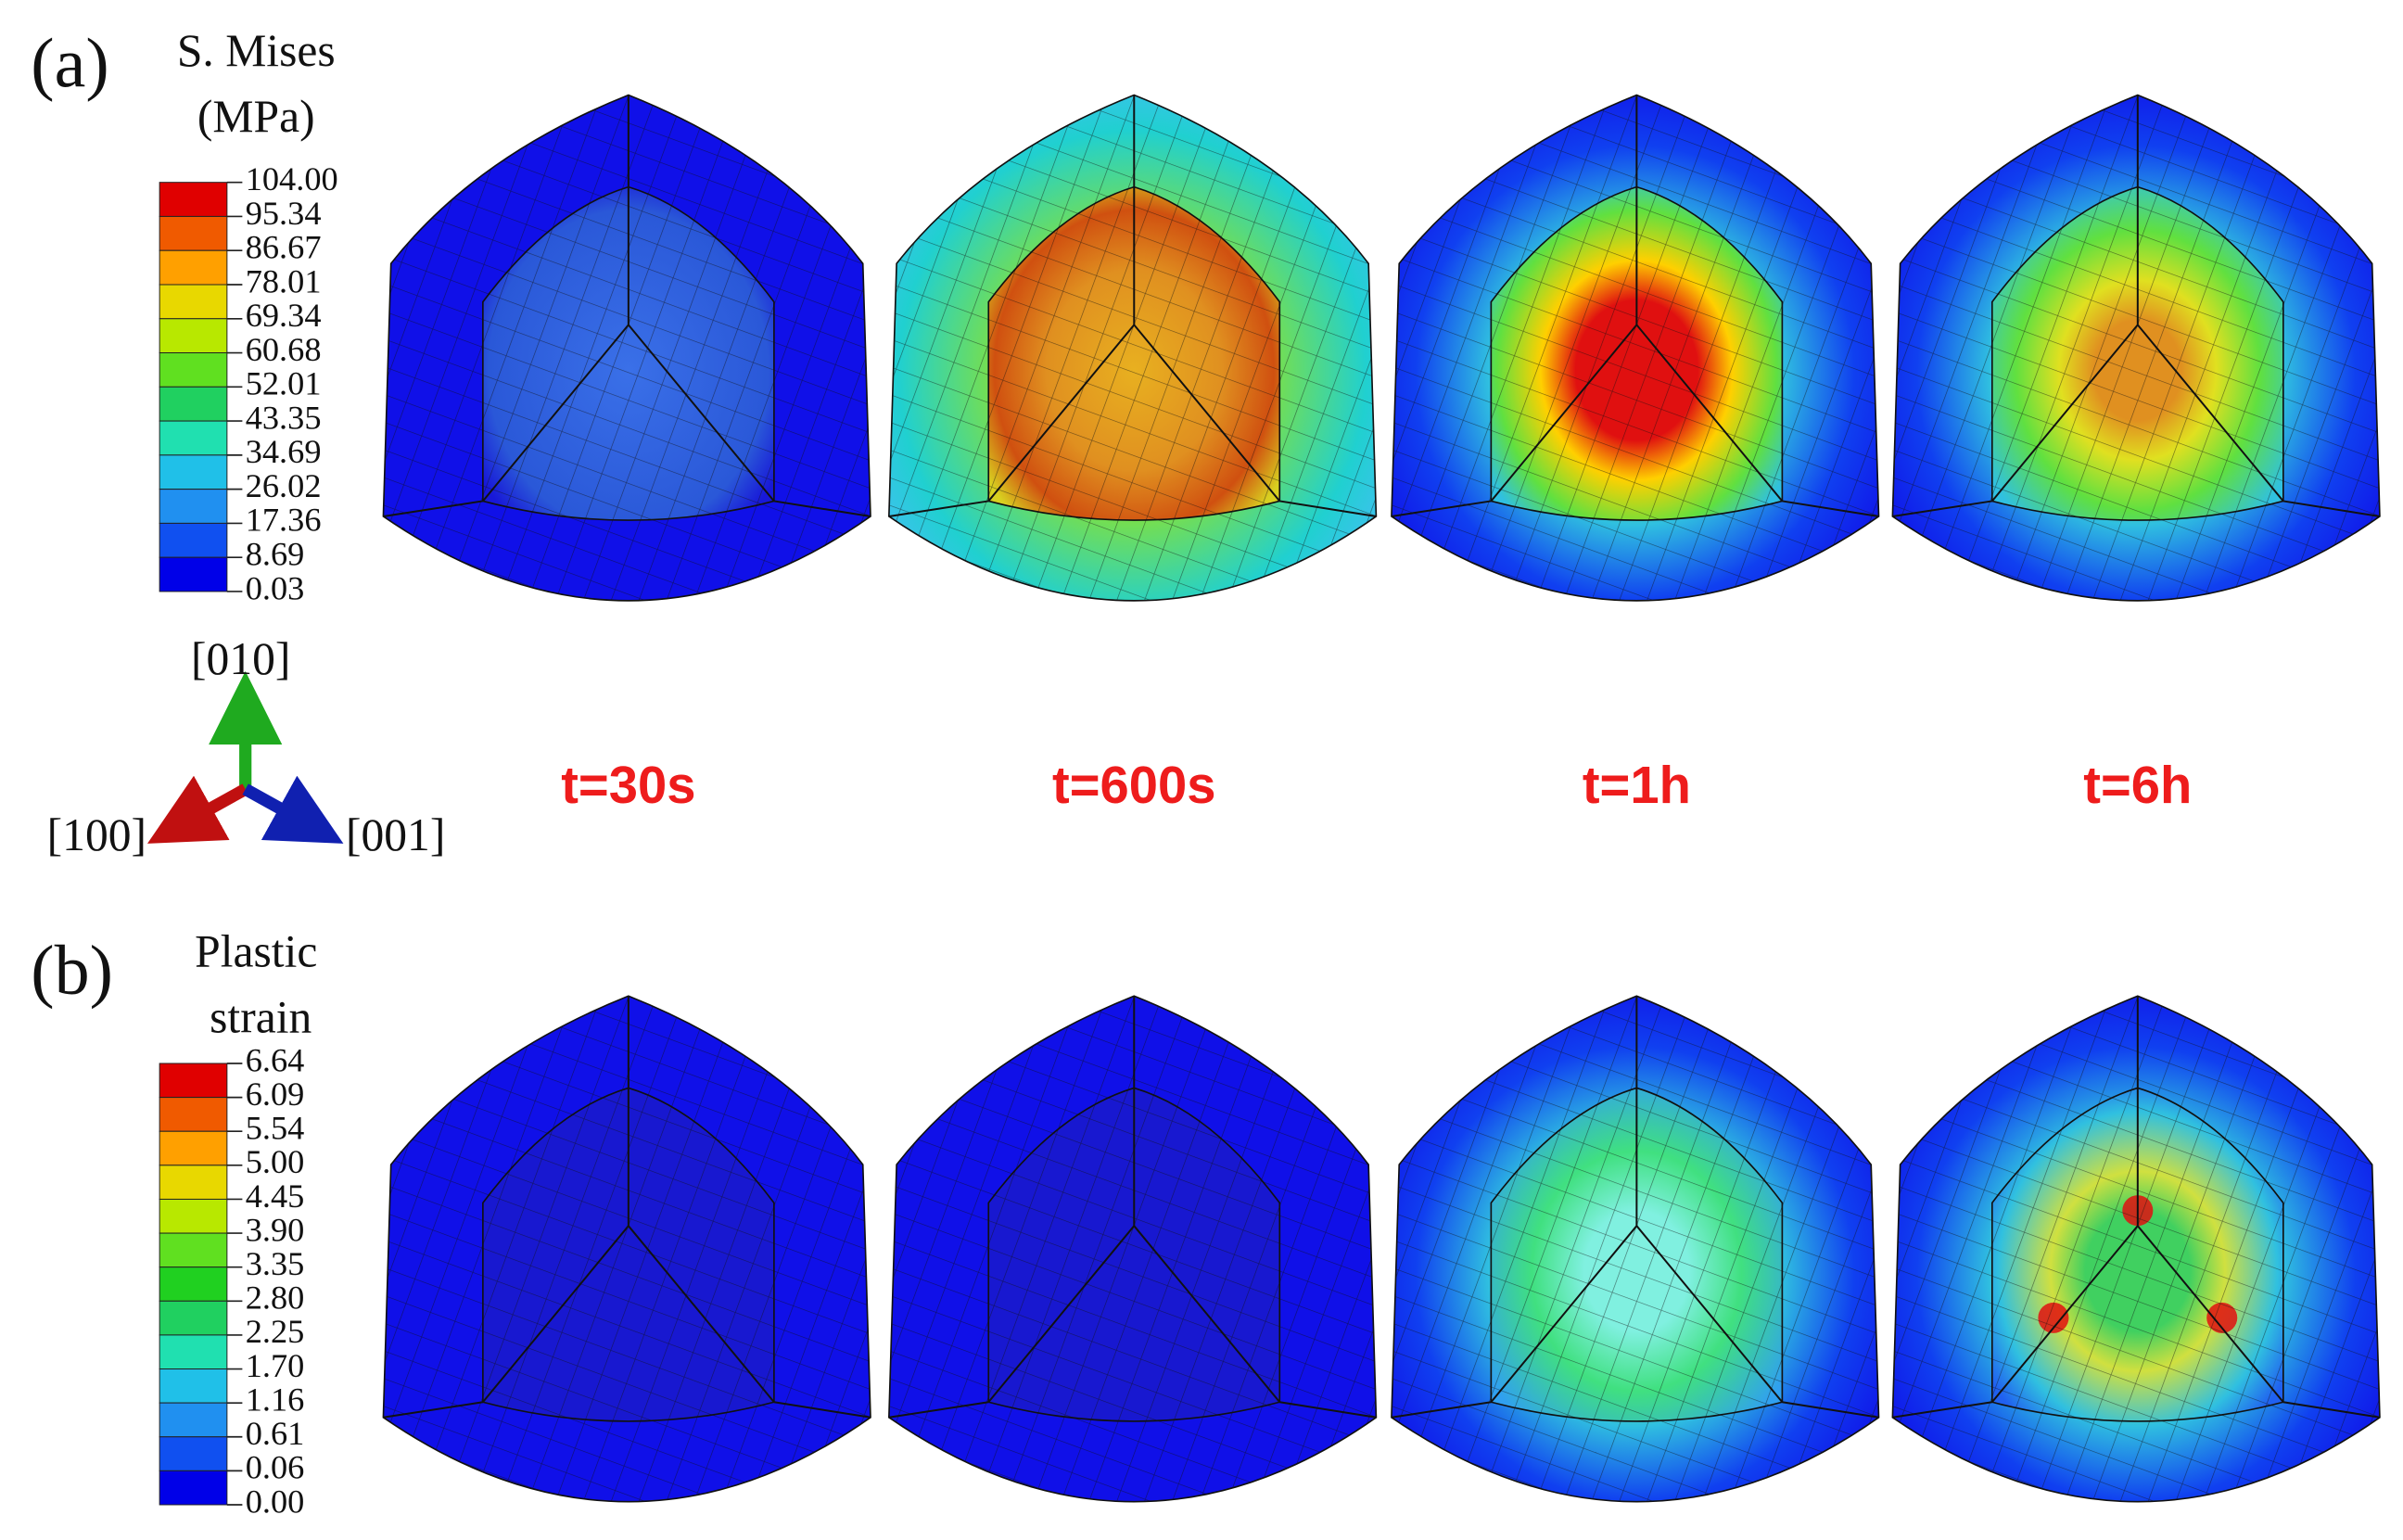 This screenshot has width=2403, height=1540. What do you see at coordinates (275, 1094) in the screenshot?
I see `legend-label: 6.09` at bounding box center [275, 1094].